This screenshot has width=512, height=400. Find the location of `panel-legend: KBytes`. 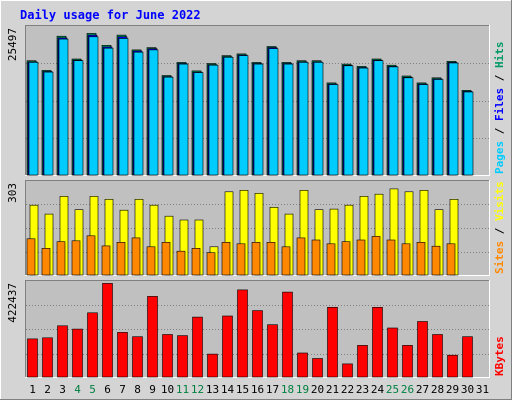

panel-legend: KBytes is located at coordinates (499, 356).